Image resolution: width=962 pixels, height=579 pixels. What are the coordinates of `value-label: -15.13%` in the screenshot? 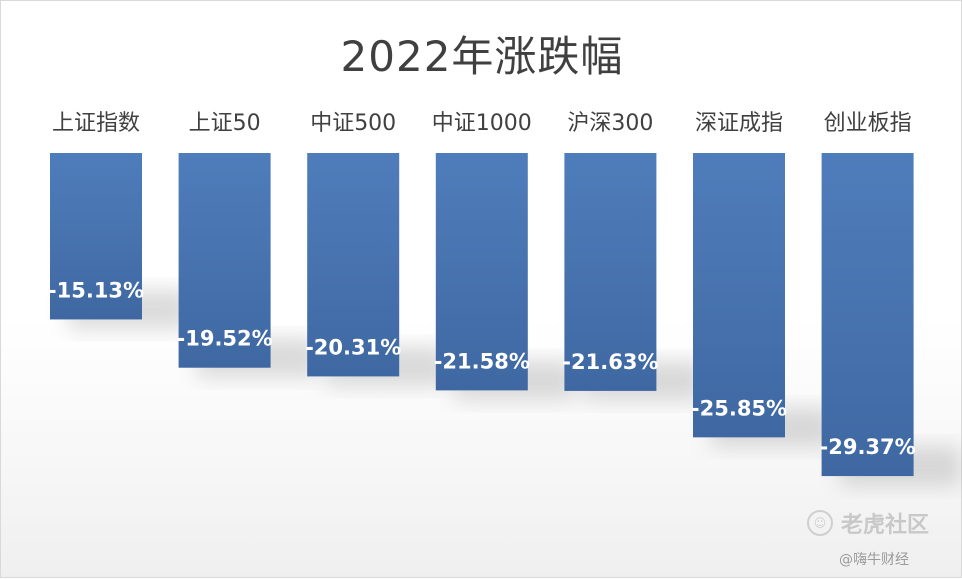 It's located at (96, 290).